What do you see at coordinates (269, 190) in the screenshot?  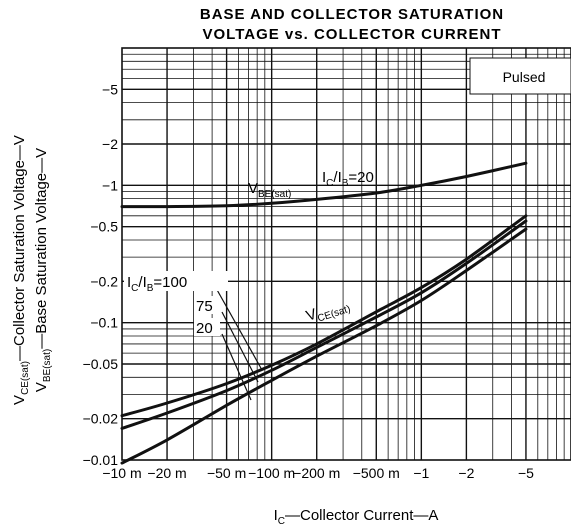 I see `vbe-label-text: VBE(sat)` at bounding box center [269, 190].